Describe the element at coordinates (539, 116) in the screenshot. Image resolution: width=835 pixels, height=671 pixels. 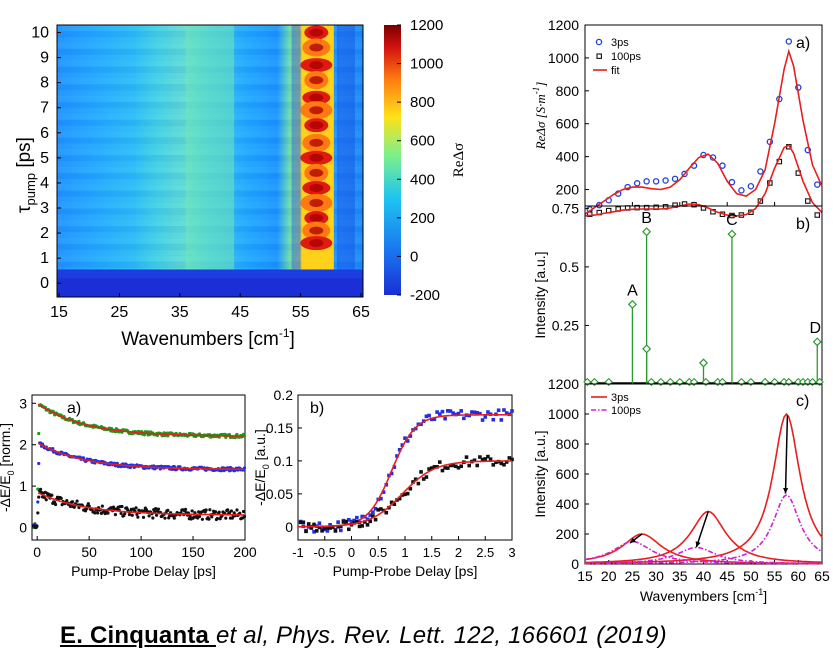
I see `chart-a-ylabel: ReΔσ [S·m-1]` at that location.